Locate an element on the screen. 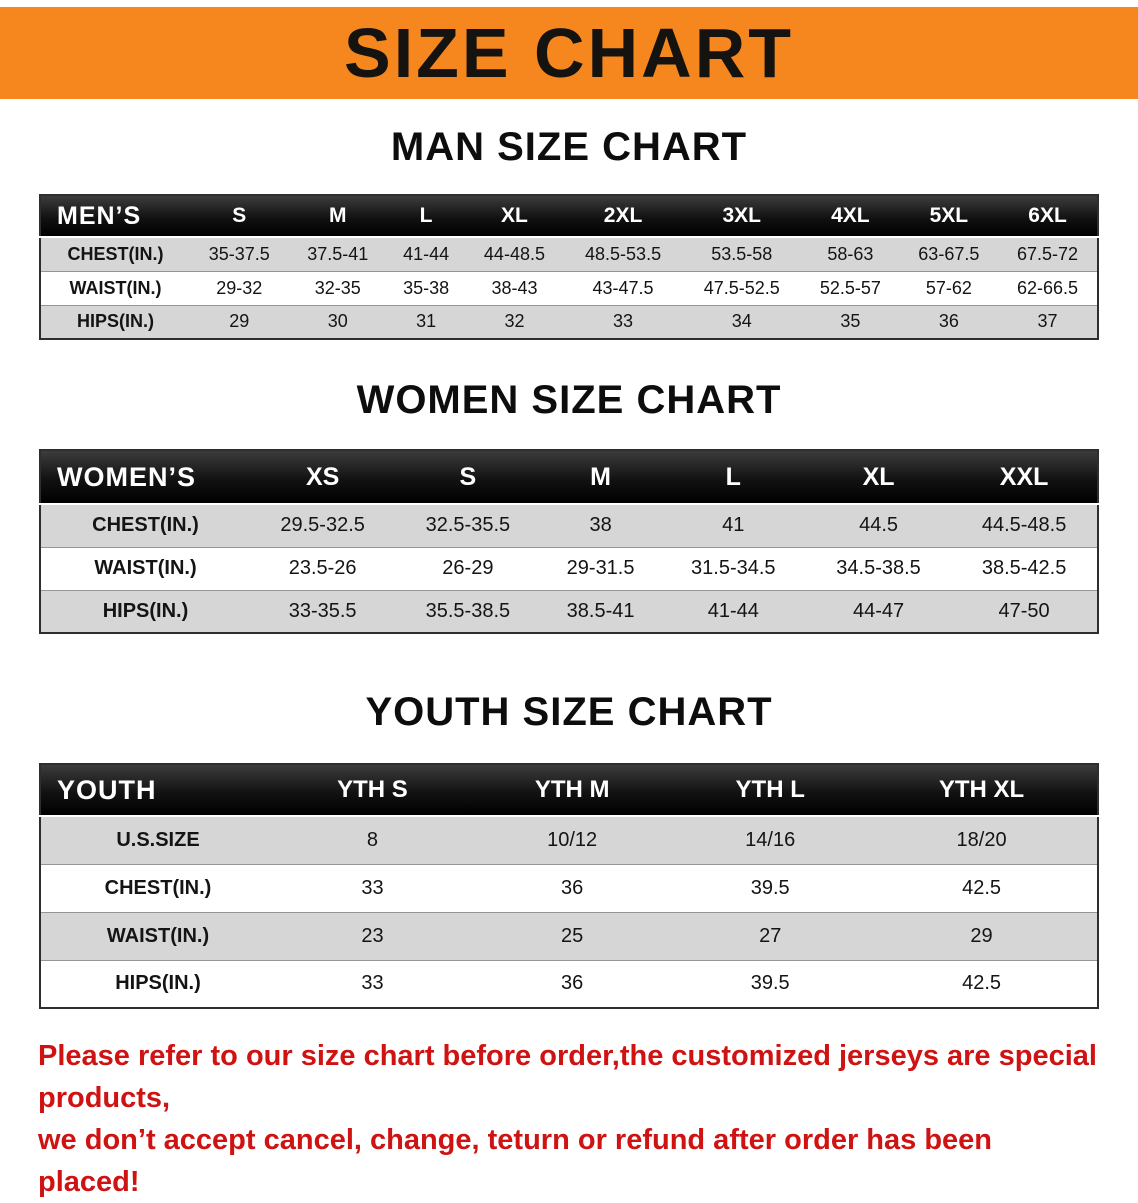 This screenshot has width=1138, height=1203. table-row: U.S.SIZE 8 10/12 14/16 18/20 is located at coordinates (569, 840).